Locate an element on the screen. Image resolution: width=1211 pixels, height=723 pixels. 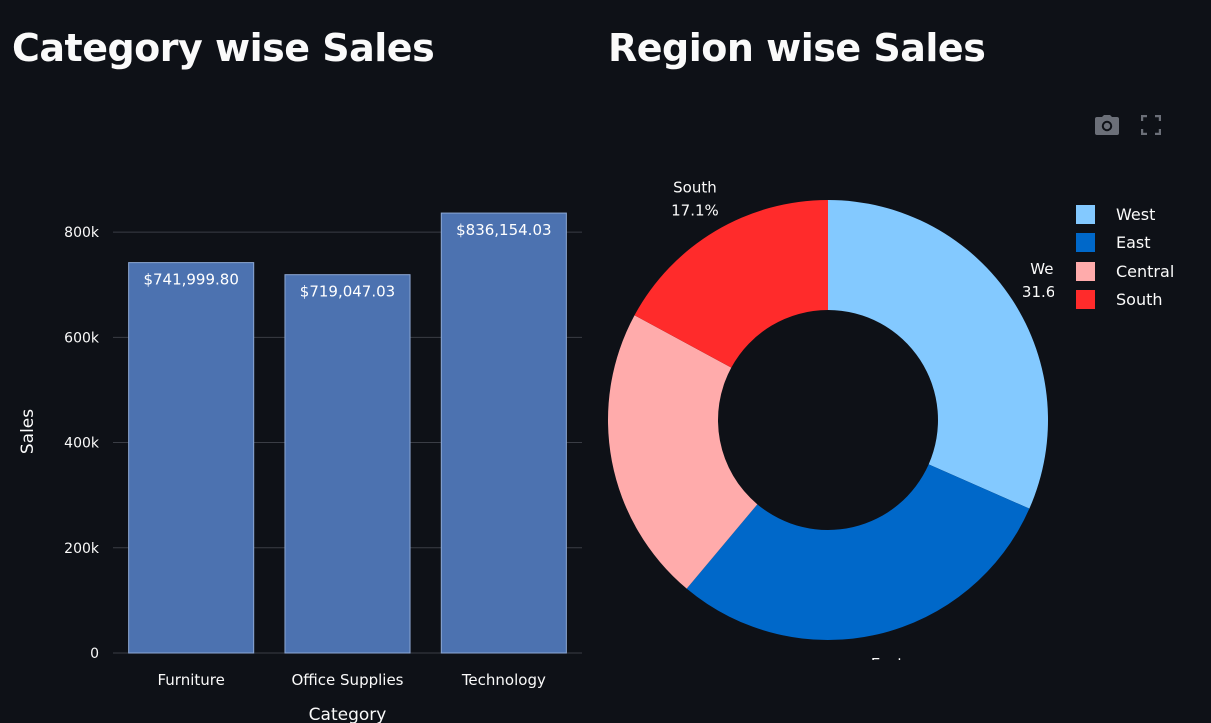
legend-label: West is located at coordinates (1136, 214).